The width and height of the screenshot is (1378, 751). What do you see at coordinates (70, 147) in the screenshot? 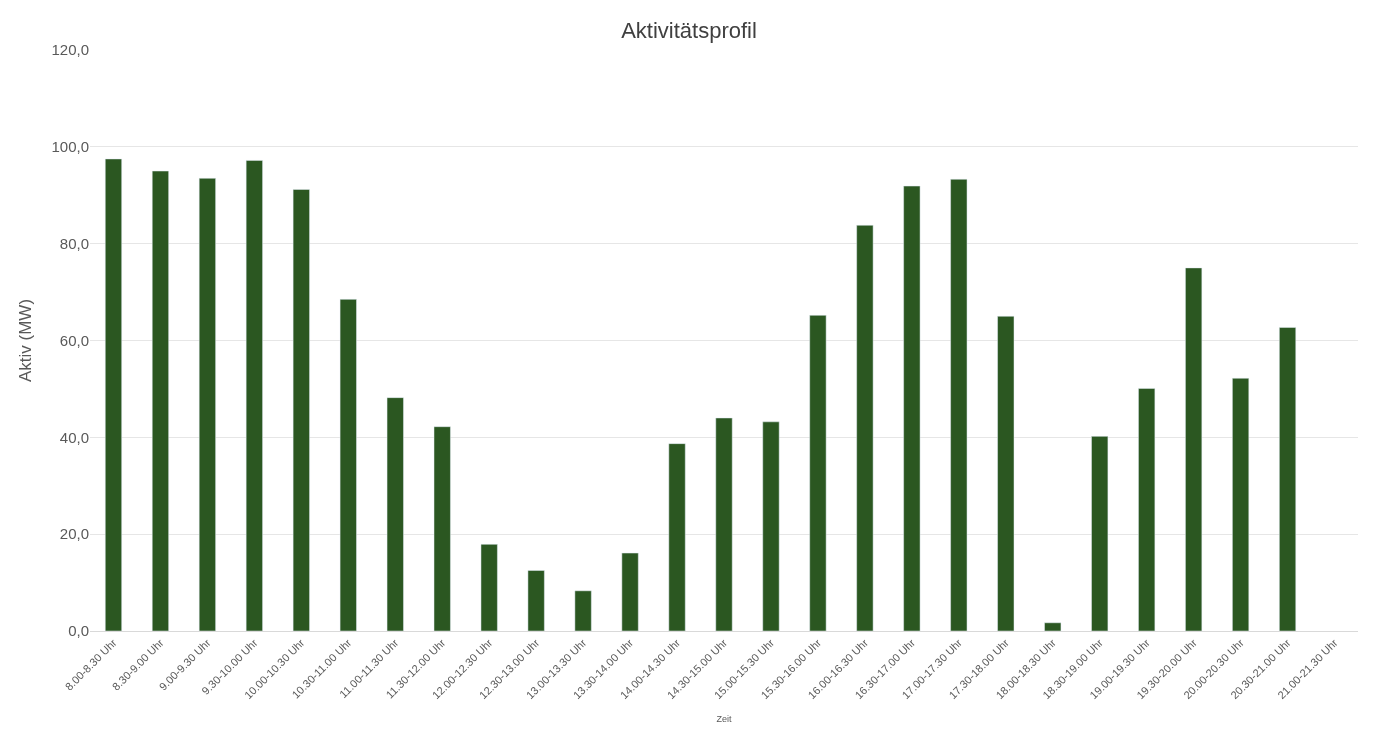
I see `y-tick-label: 100,0` at bounding box center [70, 147].